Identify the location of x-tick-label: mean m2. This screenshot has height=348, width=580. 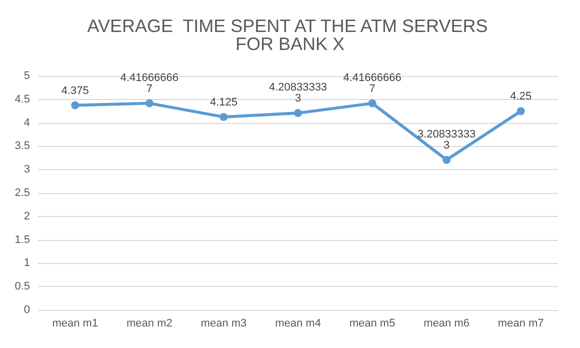
(149, 324).